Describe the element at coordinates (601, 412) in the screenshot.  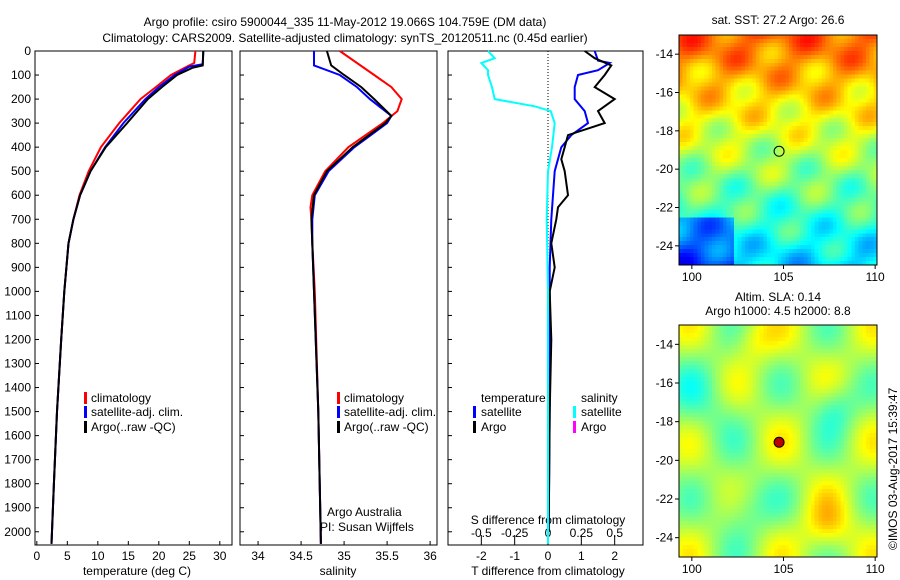
I see `legend-s-satellite: satellite` at that location.